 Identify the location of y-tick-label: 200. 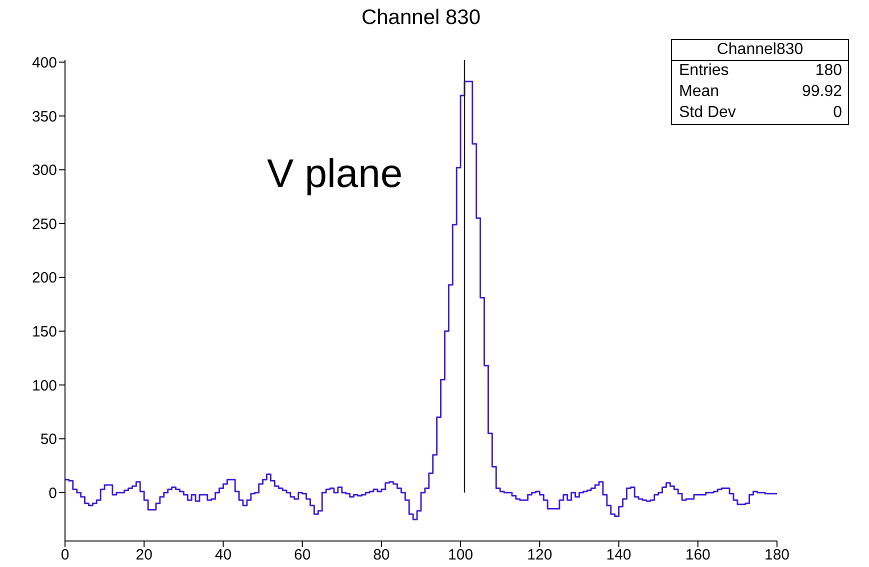
(44, 278).